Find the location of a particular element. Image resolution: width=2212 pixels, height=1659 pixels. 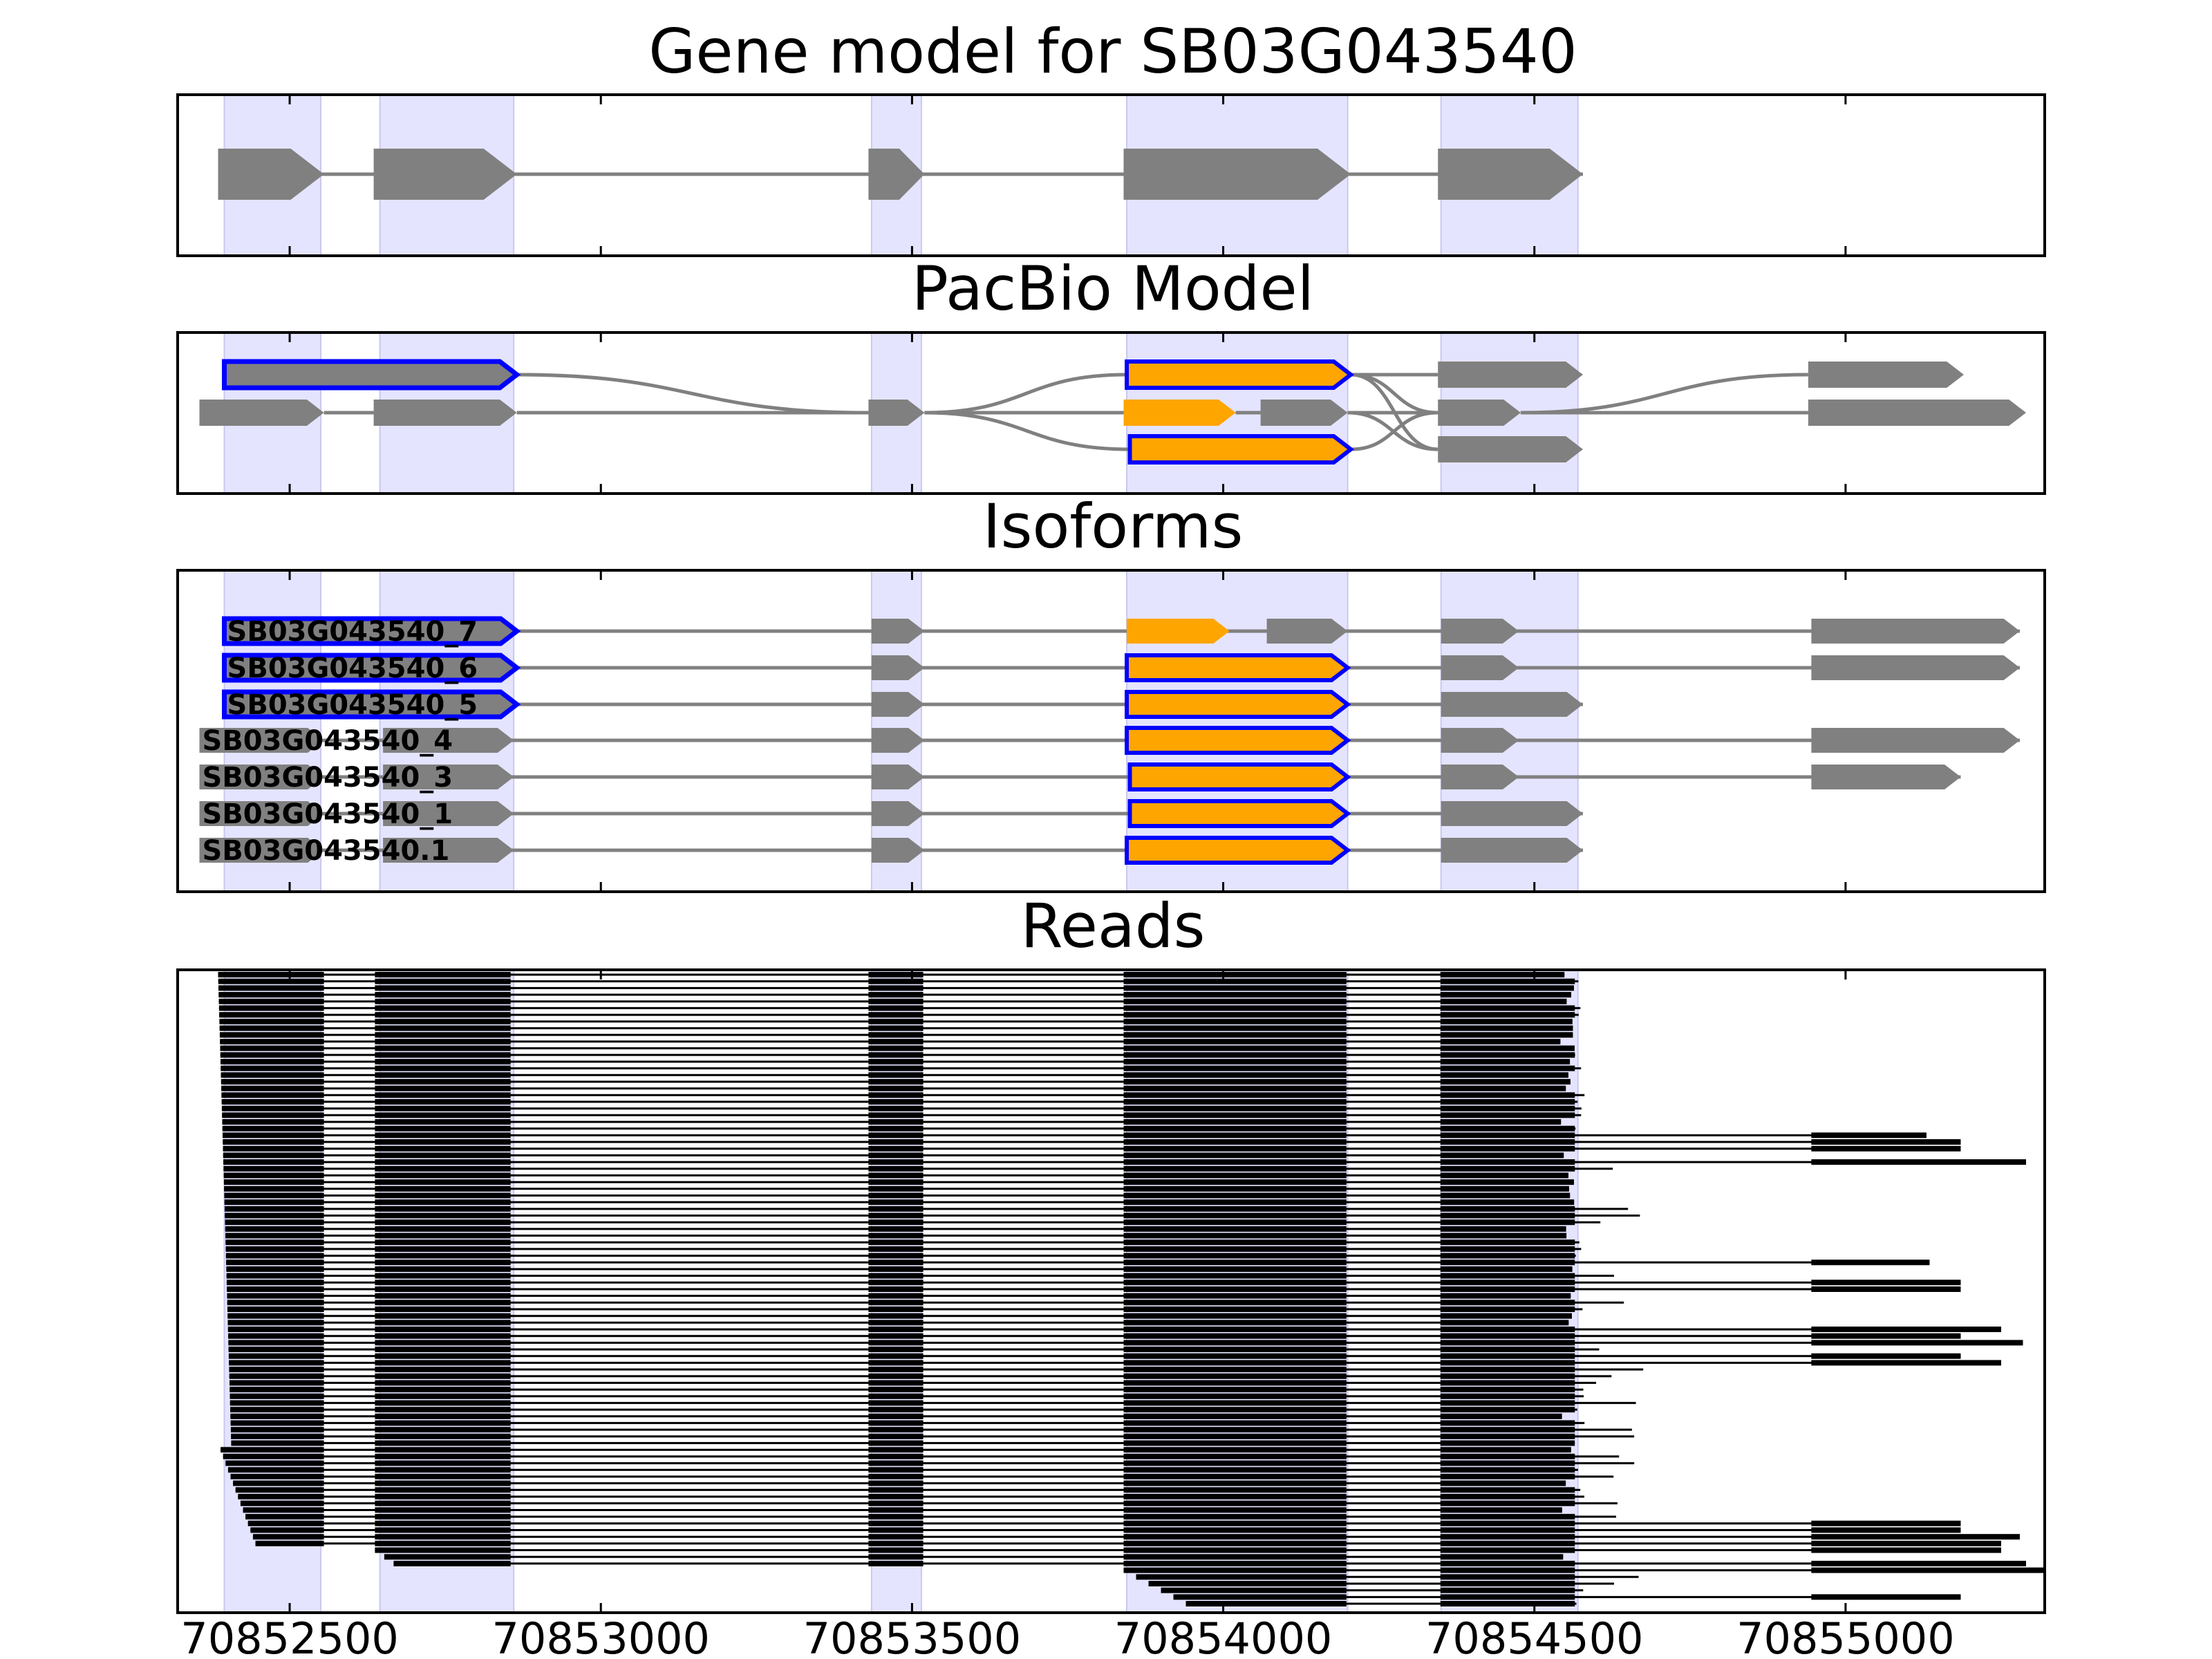

pacbio-exon is located at coordinates (445, 413).